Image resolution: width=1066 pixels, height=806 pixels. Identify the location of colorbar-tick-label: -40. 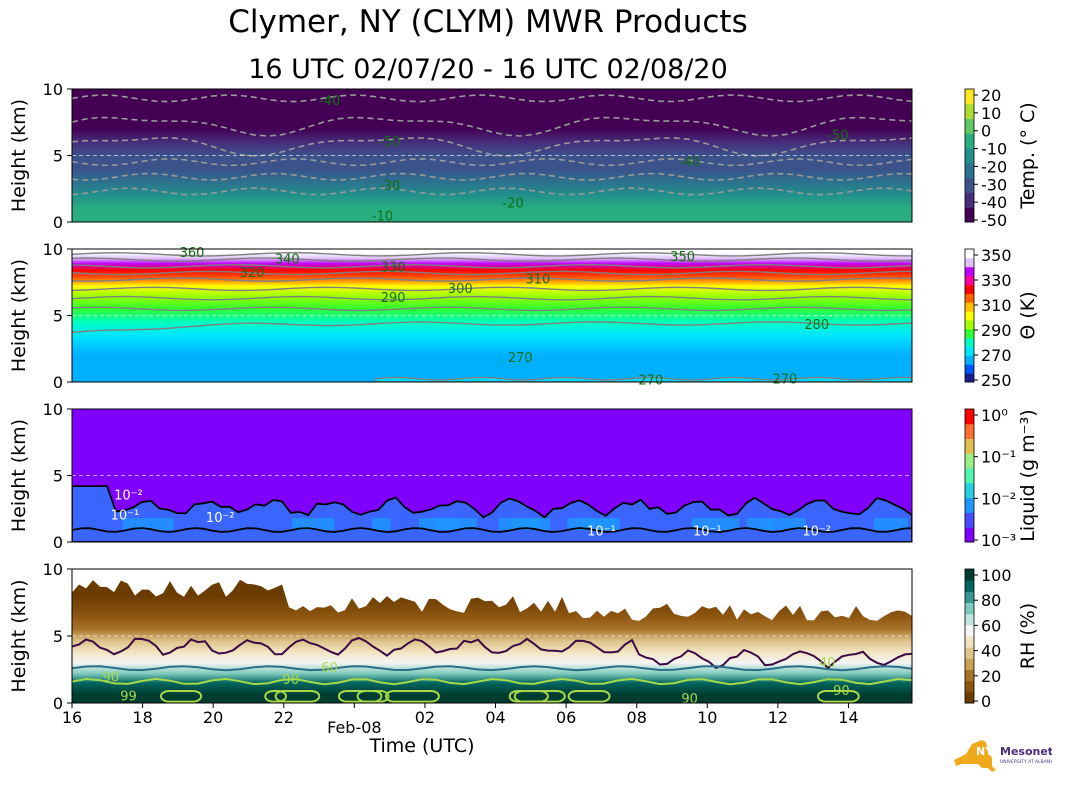
(994, 202).